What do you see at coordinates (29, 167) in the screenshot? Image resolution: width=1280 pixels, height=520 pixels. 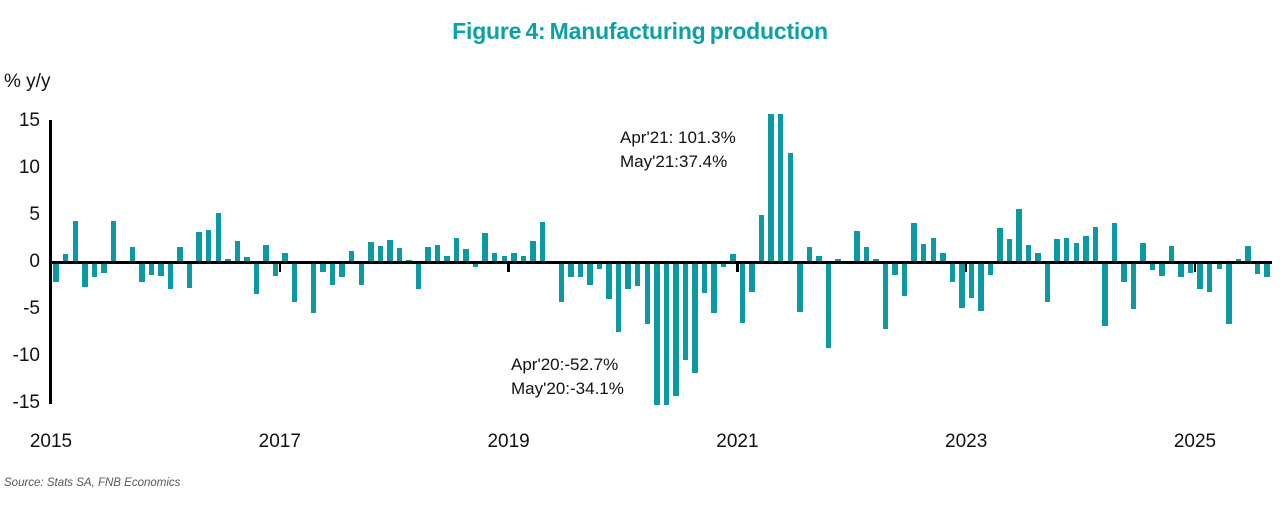 I see `y-tick-label-10: 10` at bounding box center [29, 167].